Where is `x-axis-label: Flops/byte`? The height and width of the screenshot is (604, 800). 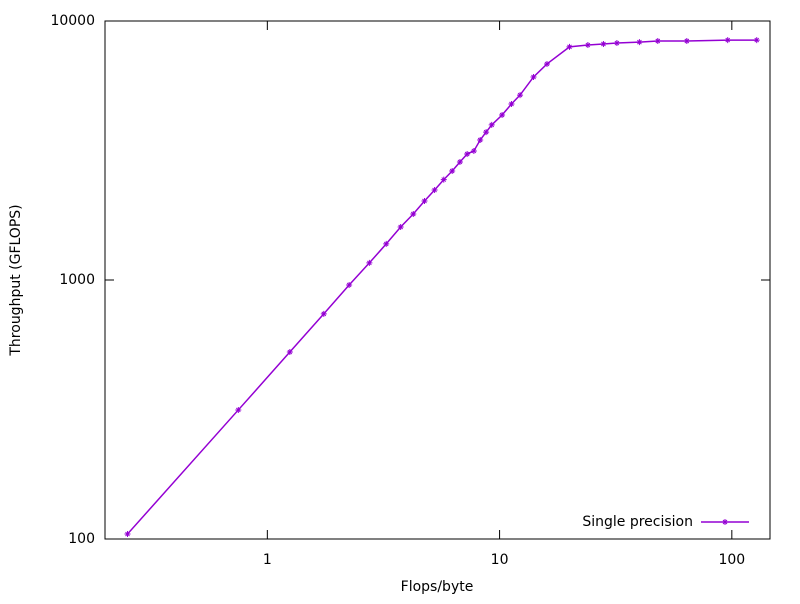
x-axis-label: Flops/byte is located at coordinates (437, 587).